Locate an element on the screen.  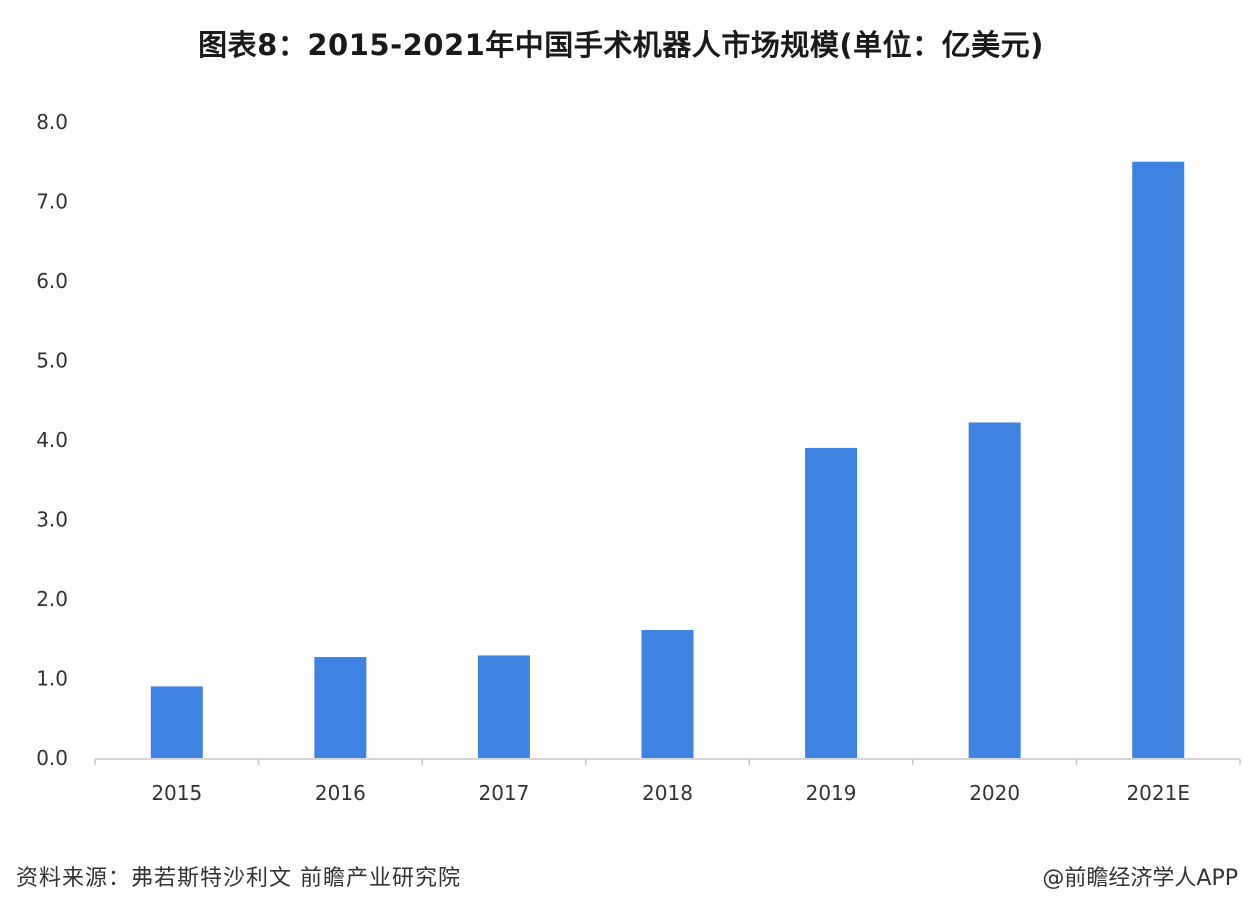
y-tick-label: 7.0 is located at coordinates (52, 202).